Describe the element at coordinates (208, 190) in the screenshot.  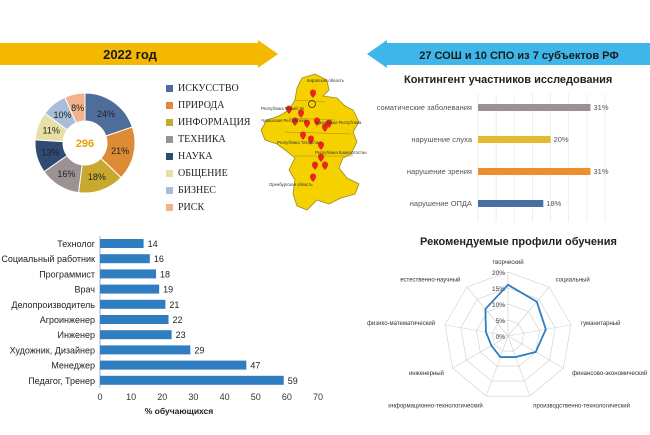
I see `legend-item: БИЗНЕС` at that location.